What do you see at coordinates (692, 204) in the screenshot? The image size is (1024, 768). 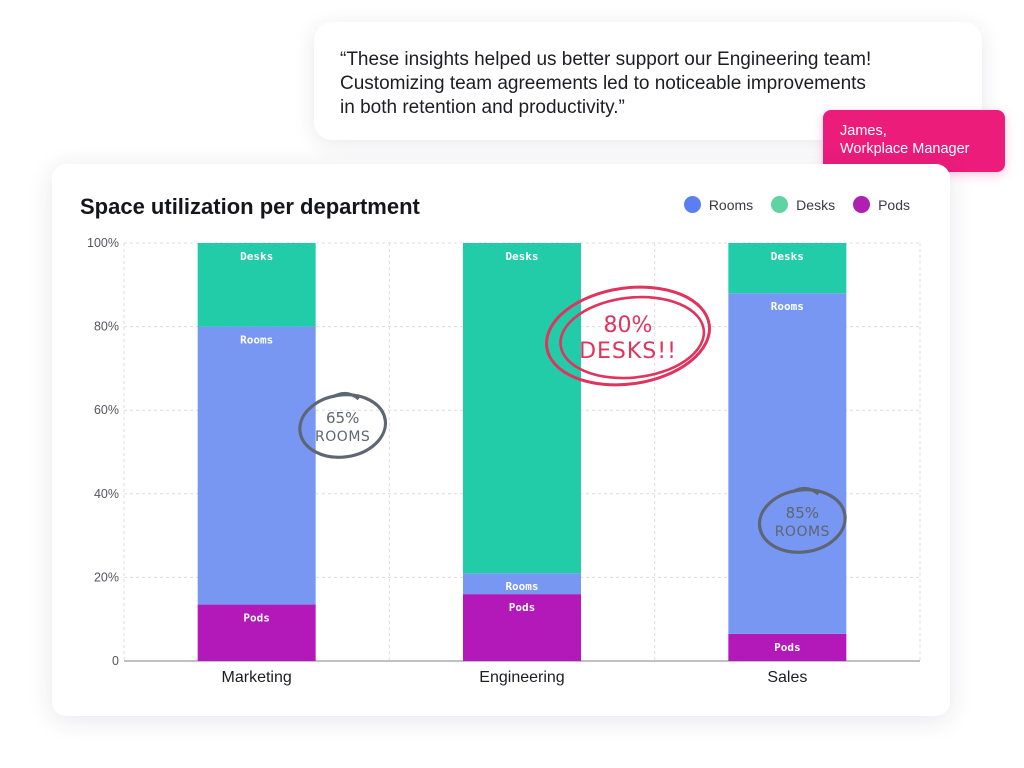 I see `legend-swatch-rooms` at bounding box center [692, 204].